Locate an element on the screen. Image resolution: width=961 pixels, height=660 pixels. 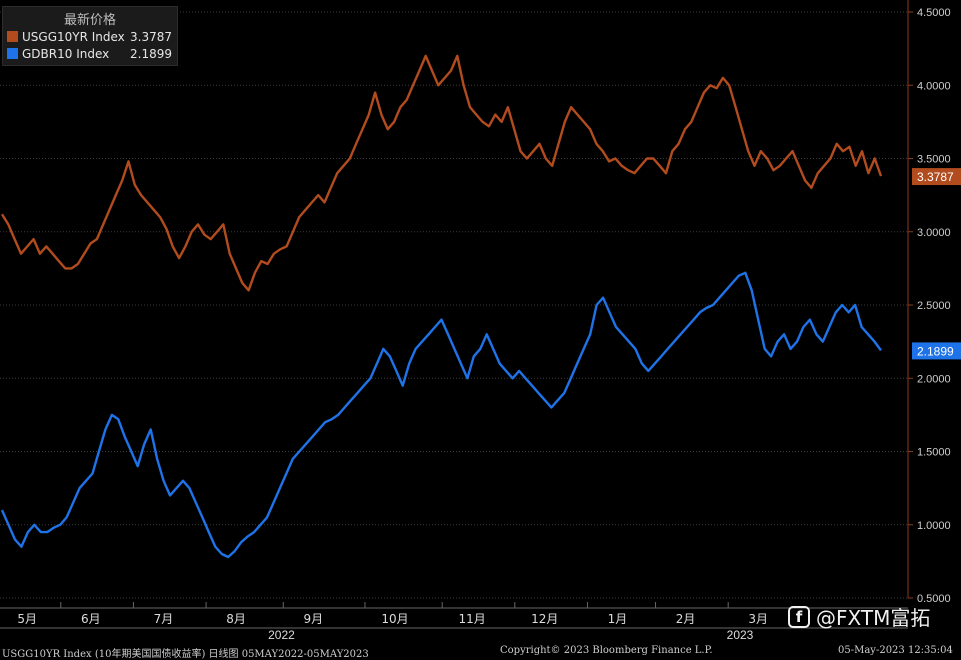
last-value-label: 3.3787 is located at coordinates (935, 177).